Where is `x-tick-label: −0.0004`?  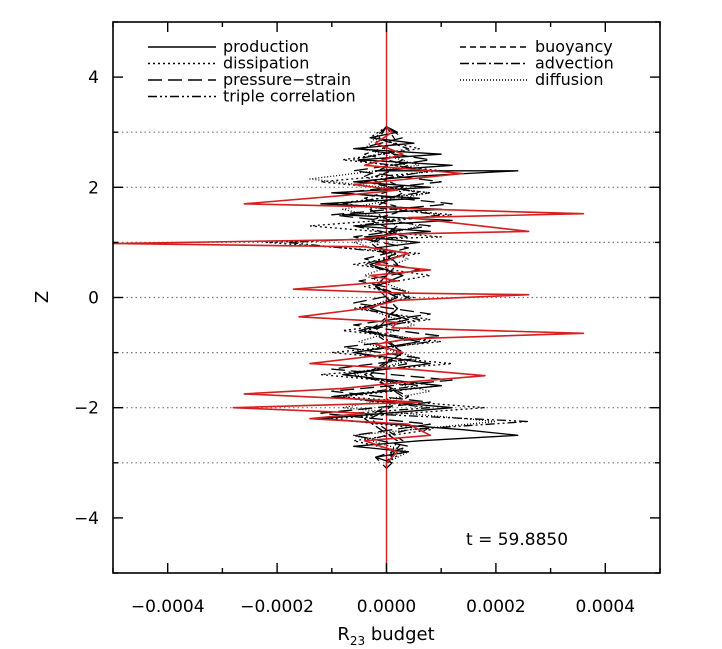
x-tick-label: −0.0004 is located at coordinates (168, 607).